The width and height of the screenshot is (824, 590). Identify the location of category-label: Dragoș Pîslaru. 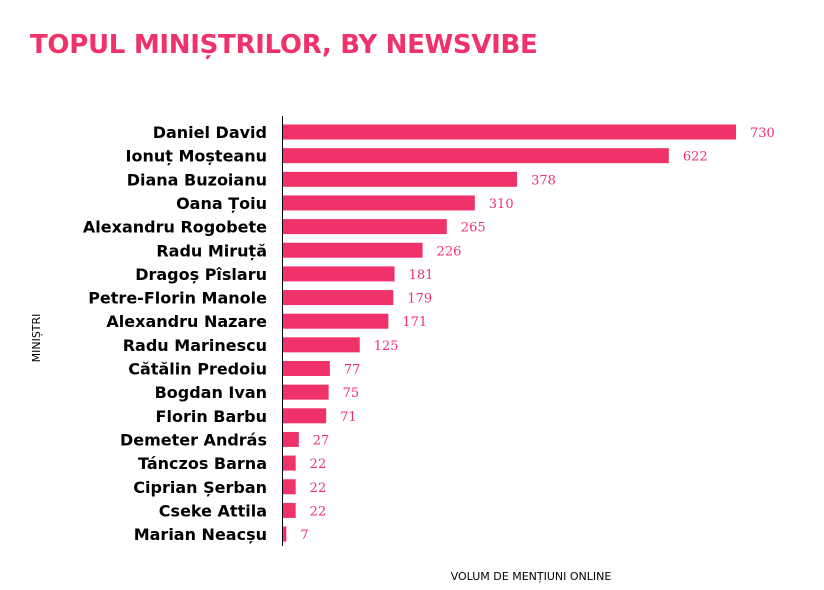
(201, 274).